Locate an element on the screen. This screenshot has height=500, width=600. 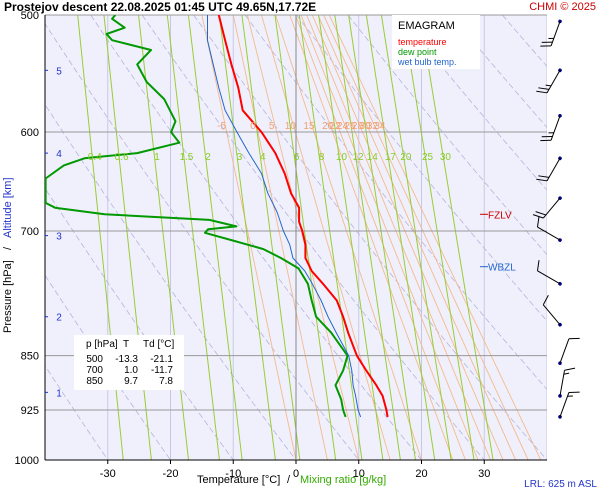
moist-adiabat is located at coordinates (280, 237).